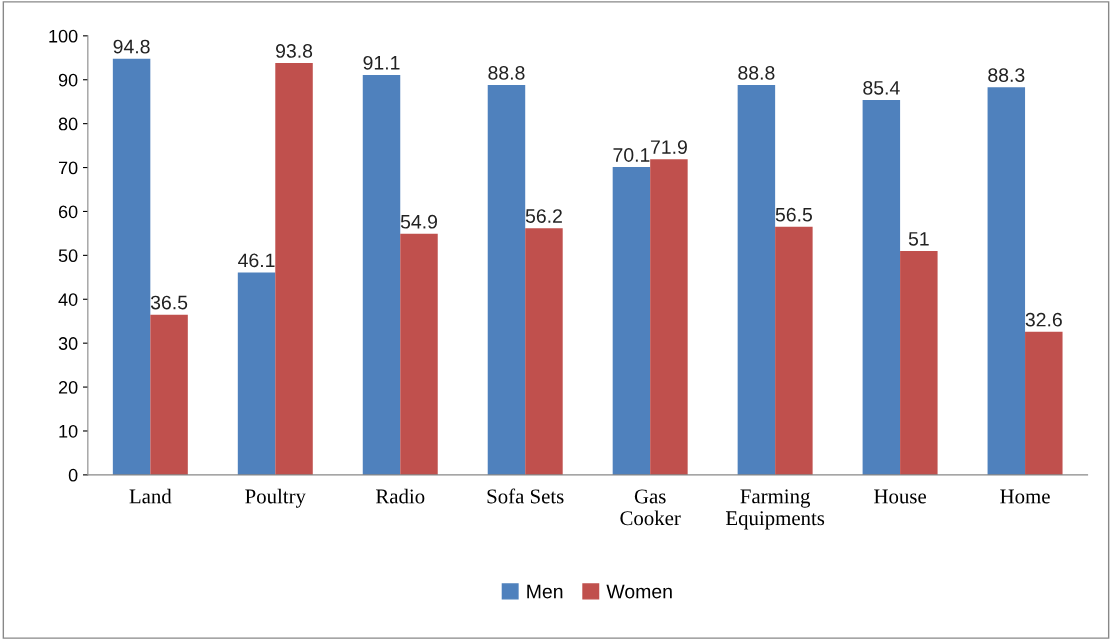 The height and width of the screenshot is (640, 1112). I want to click on x-tick-label: Farming Equipments, so click(775, 509).